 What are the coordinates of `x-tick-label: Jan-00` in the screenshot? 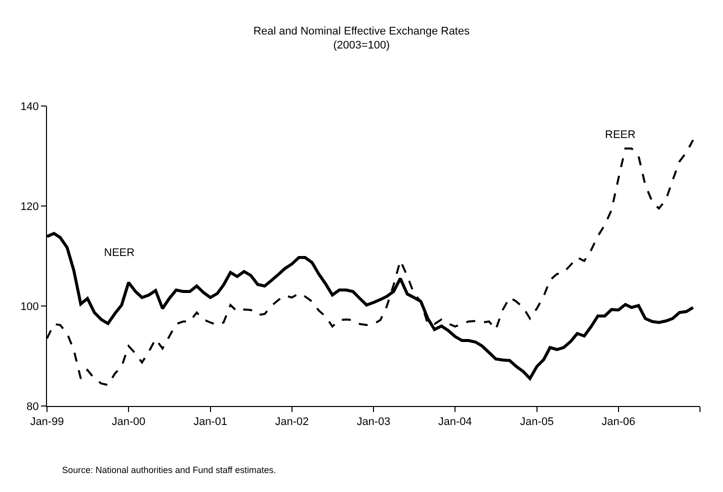 It's located at (129, 422).